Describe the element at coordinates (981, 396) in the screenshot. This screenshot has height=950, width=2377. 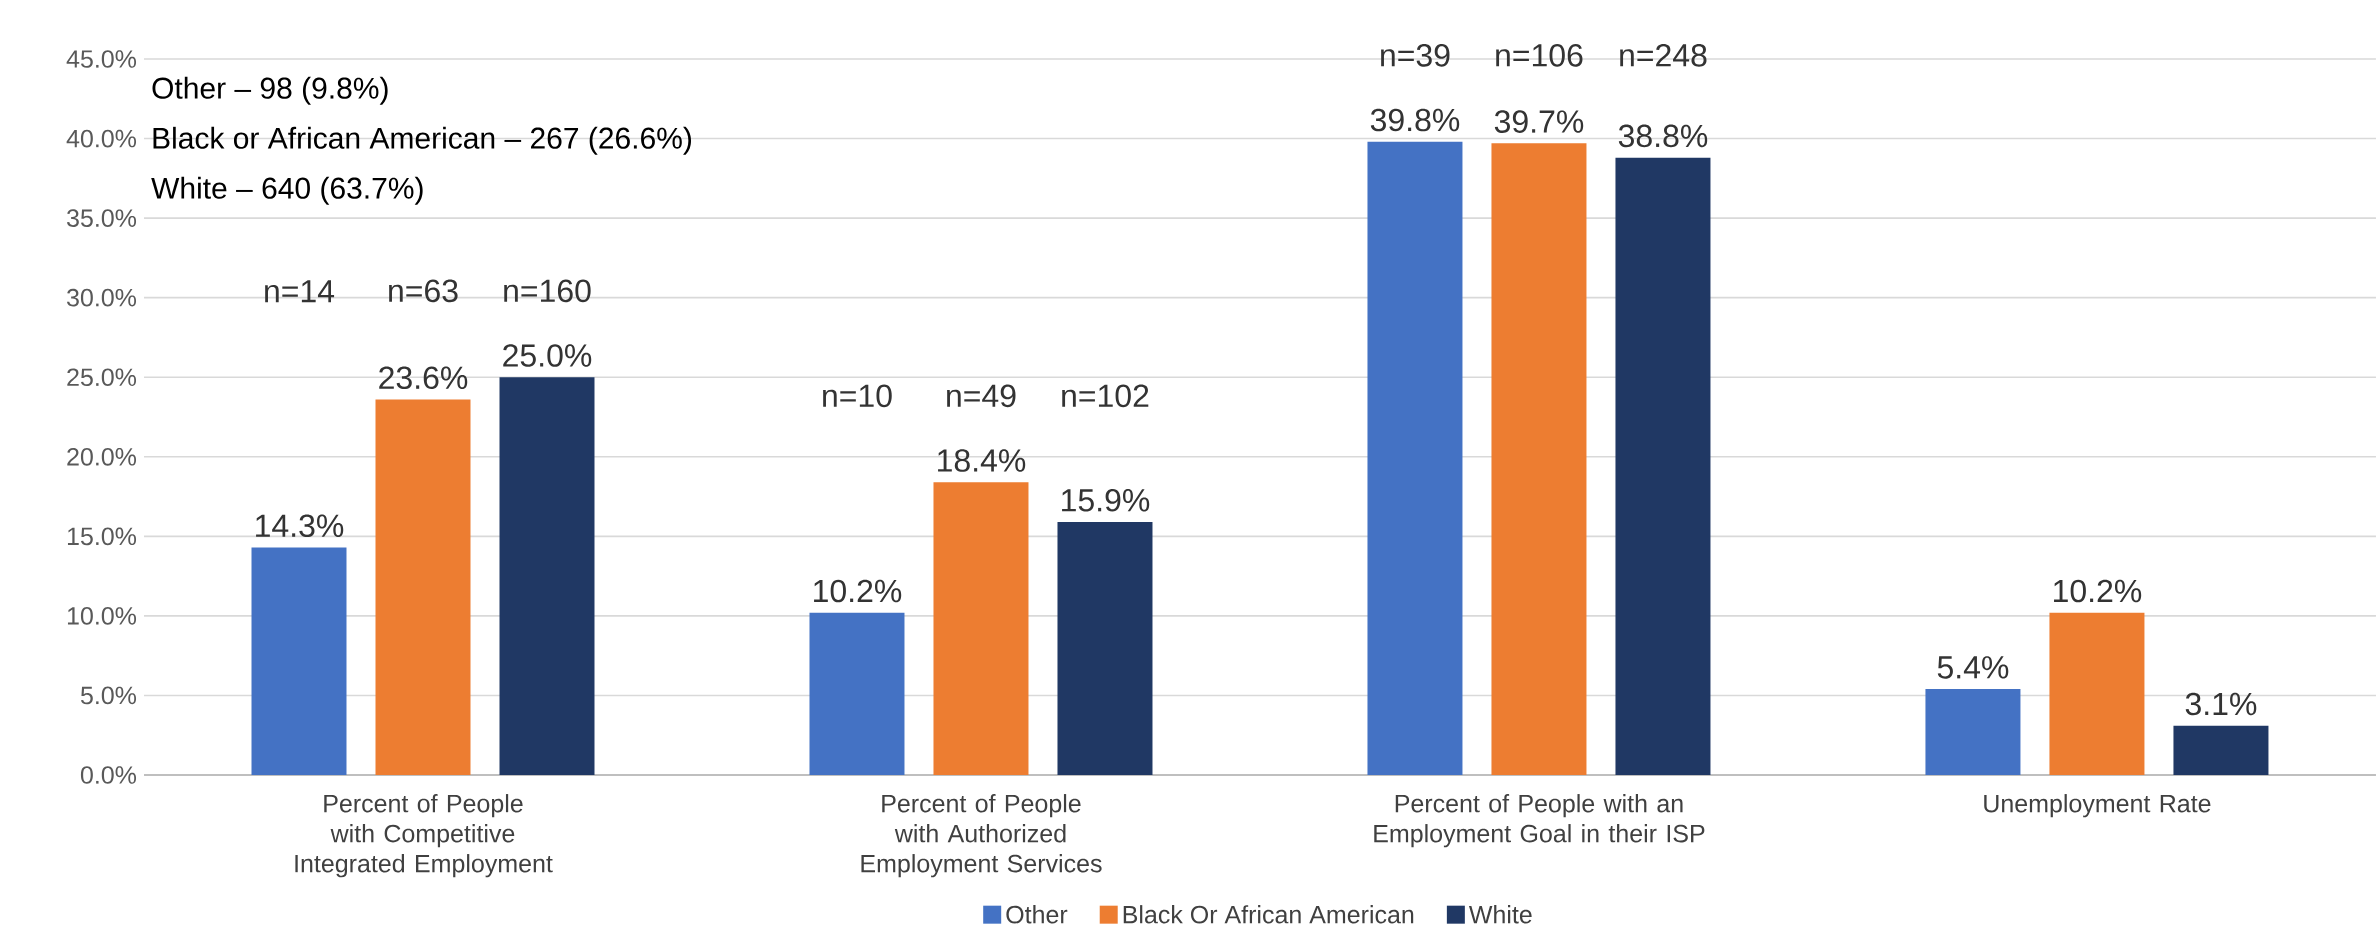
I see `annotation: n=49` at that location.